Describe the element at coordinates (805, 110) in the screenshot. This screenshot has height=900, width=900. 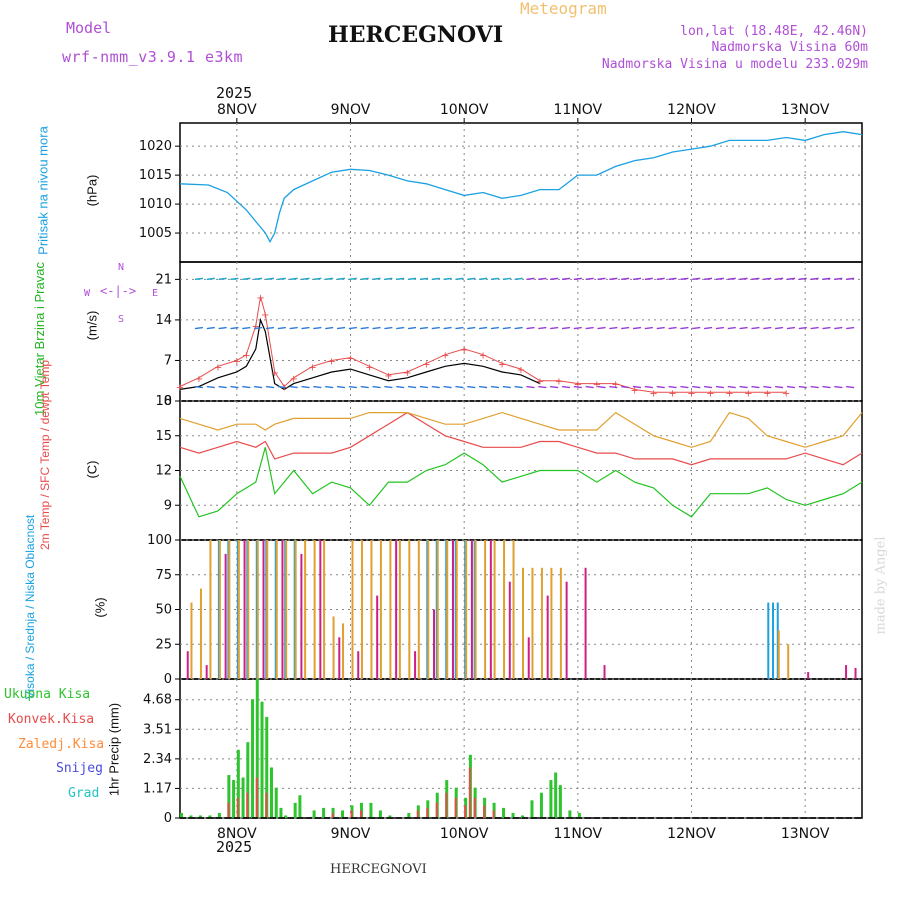
I see `top-day-label: 13NOV` at that location.